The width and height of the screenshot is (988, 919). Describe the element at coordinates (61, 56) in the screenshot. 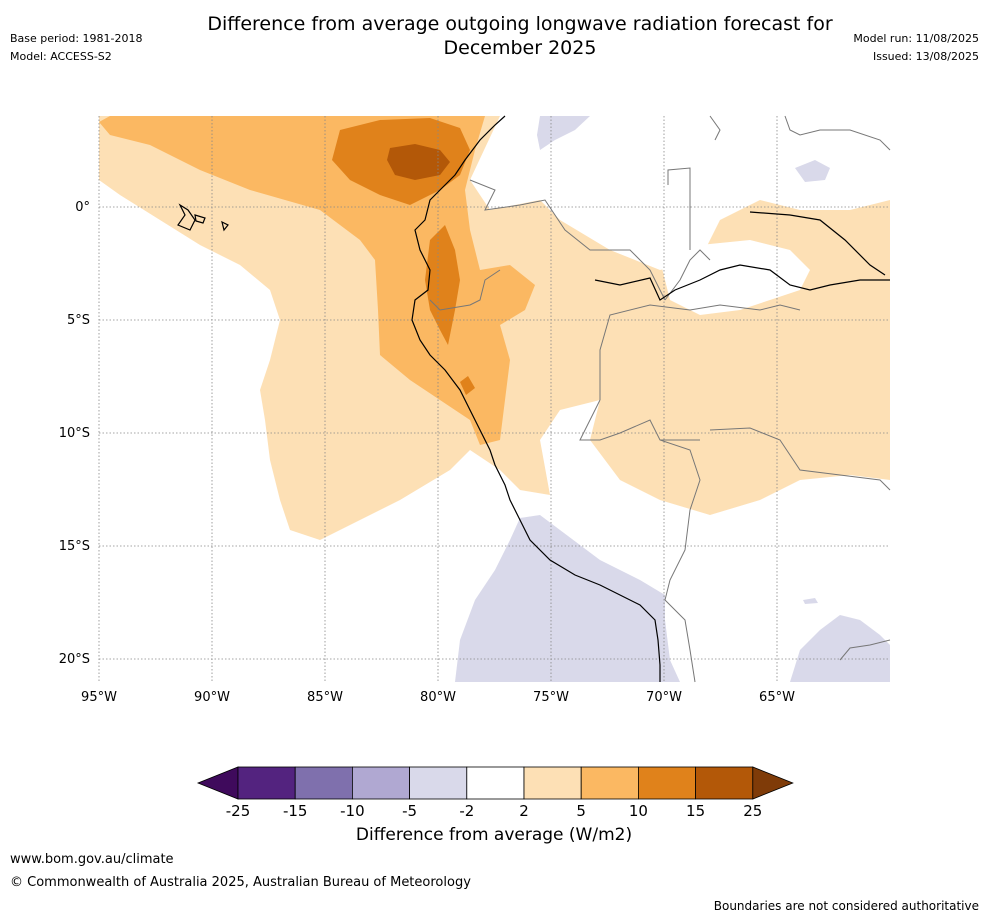

I see `model-label: Model: ACCESS-S2` at that location.